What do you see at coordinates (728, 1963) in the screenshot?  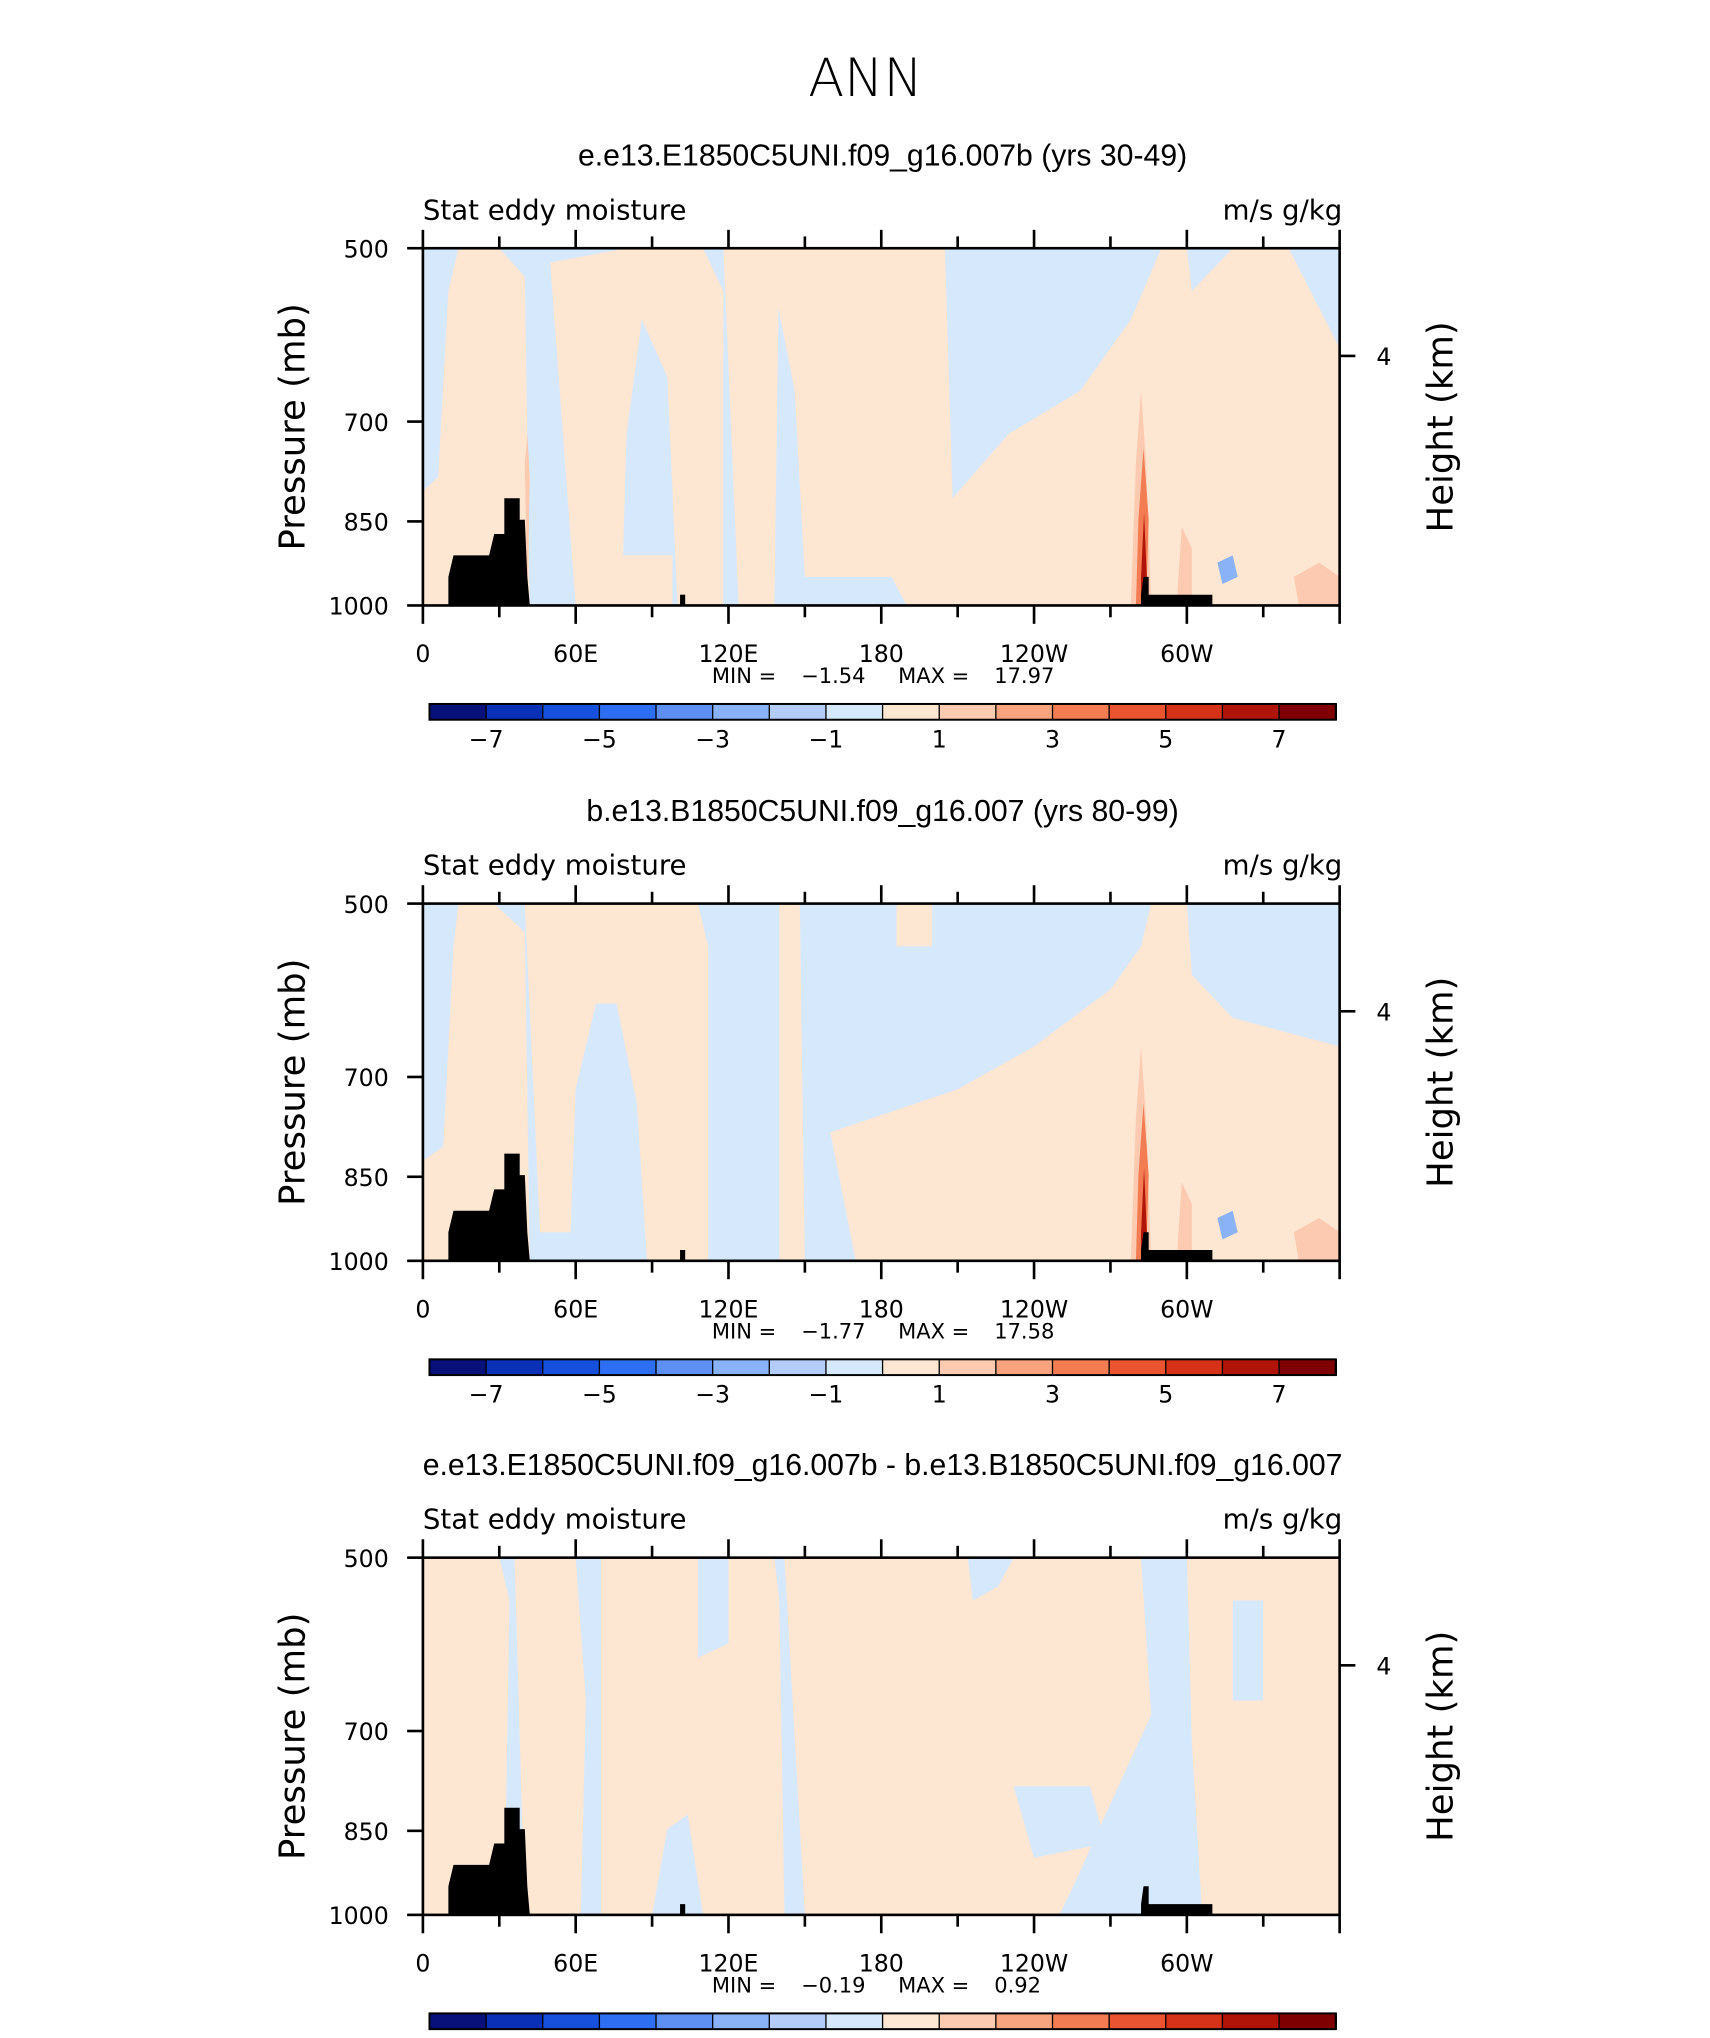 I see `x-tick-label: 120E` at bounding box center [728, 1963].